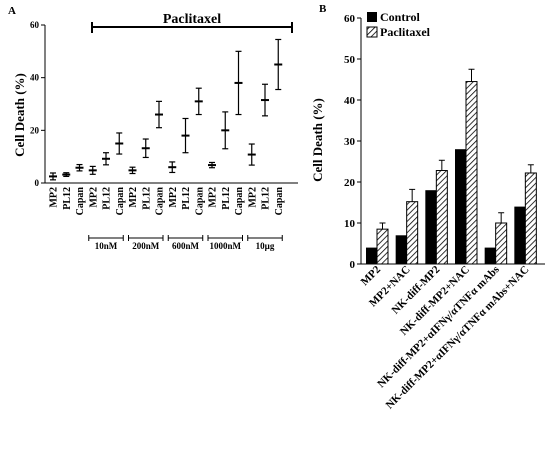 Image resolution: width=550 pixels, height=453 pixels. Describe the element at coordinates (35, 25) in the screenshot. I see `panel-a-y-tick-label: 60` at that location.